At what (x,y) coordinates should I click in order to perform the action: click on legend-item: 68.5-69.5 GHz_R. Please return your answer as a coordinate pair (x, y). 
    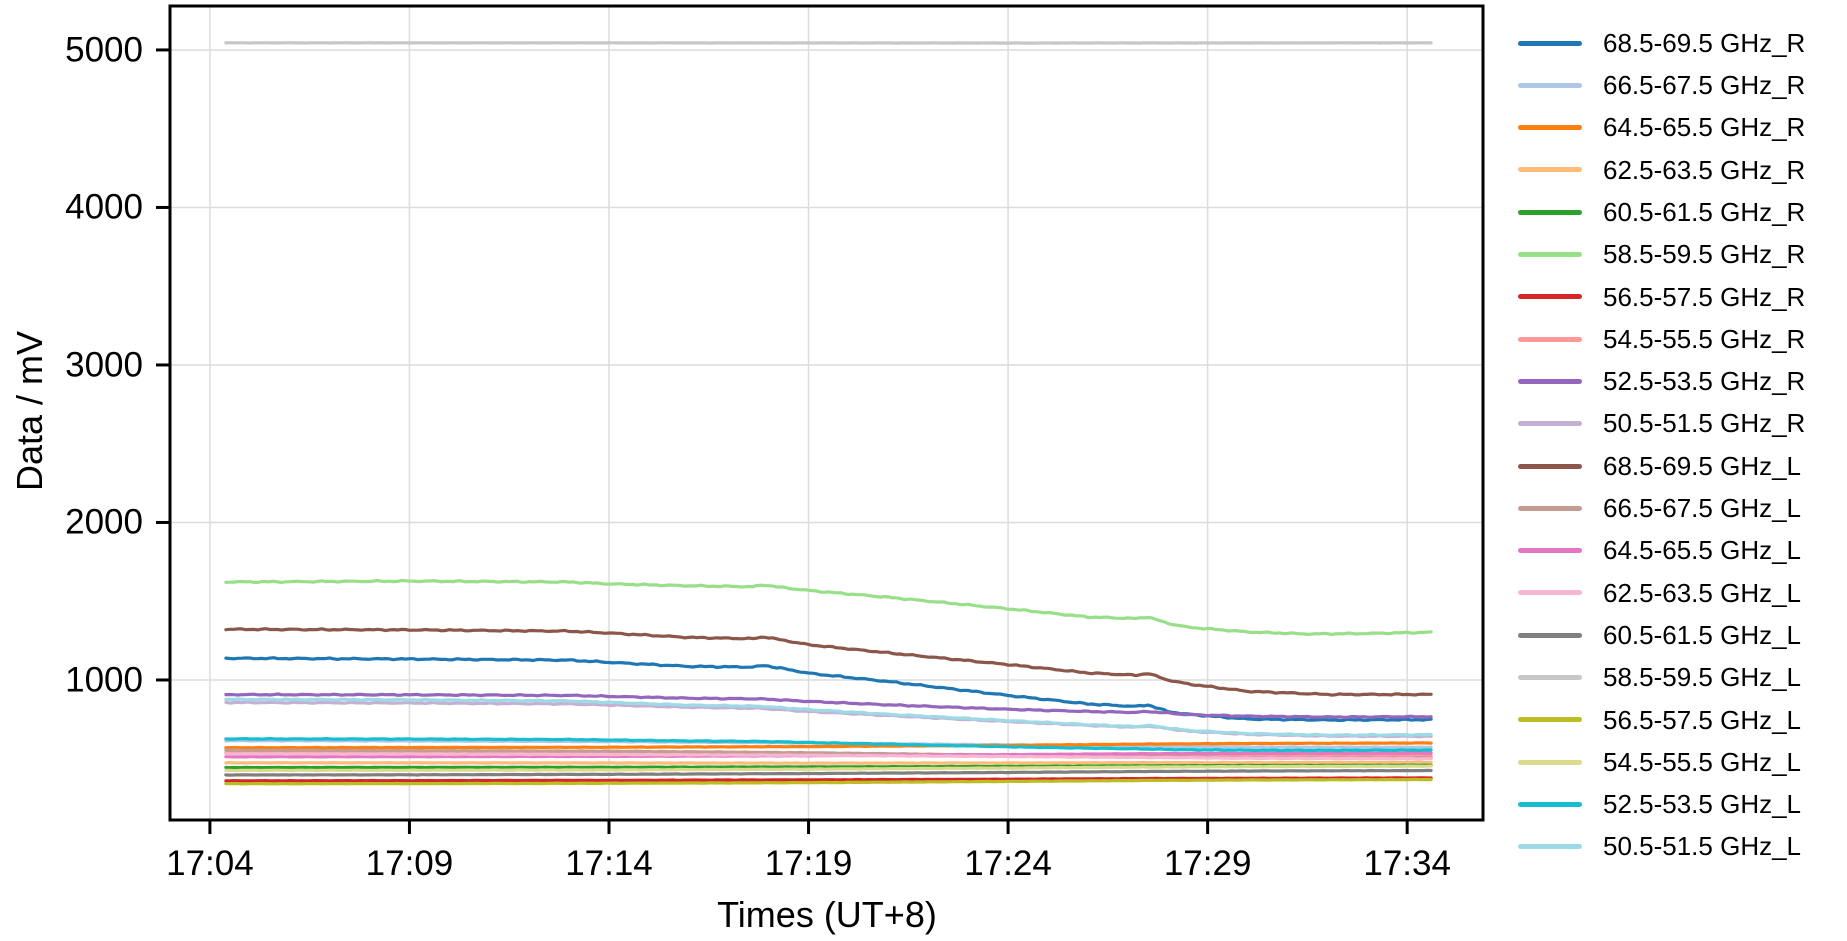
    Looking at the image, I should click on (1661, 43).